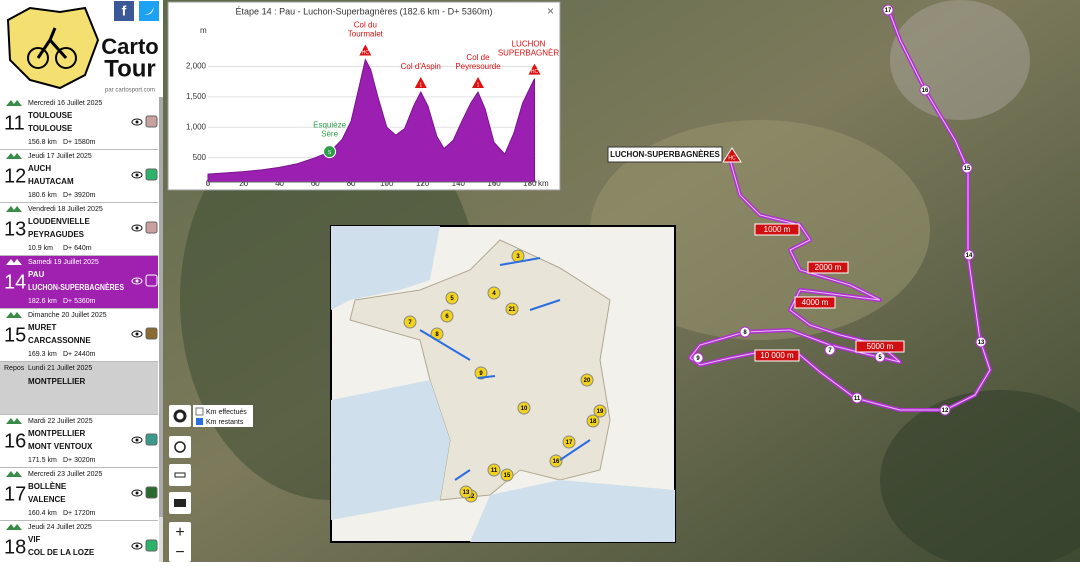 The image size is (1080, 567). I want to click on stage-number: 11, so click(14, 123).